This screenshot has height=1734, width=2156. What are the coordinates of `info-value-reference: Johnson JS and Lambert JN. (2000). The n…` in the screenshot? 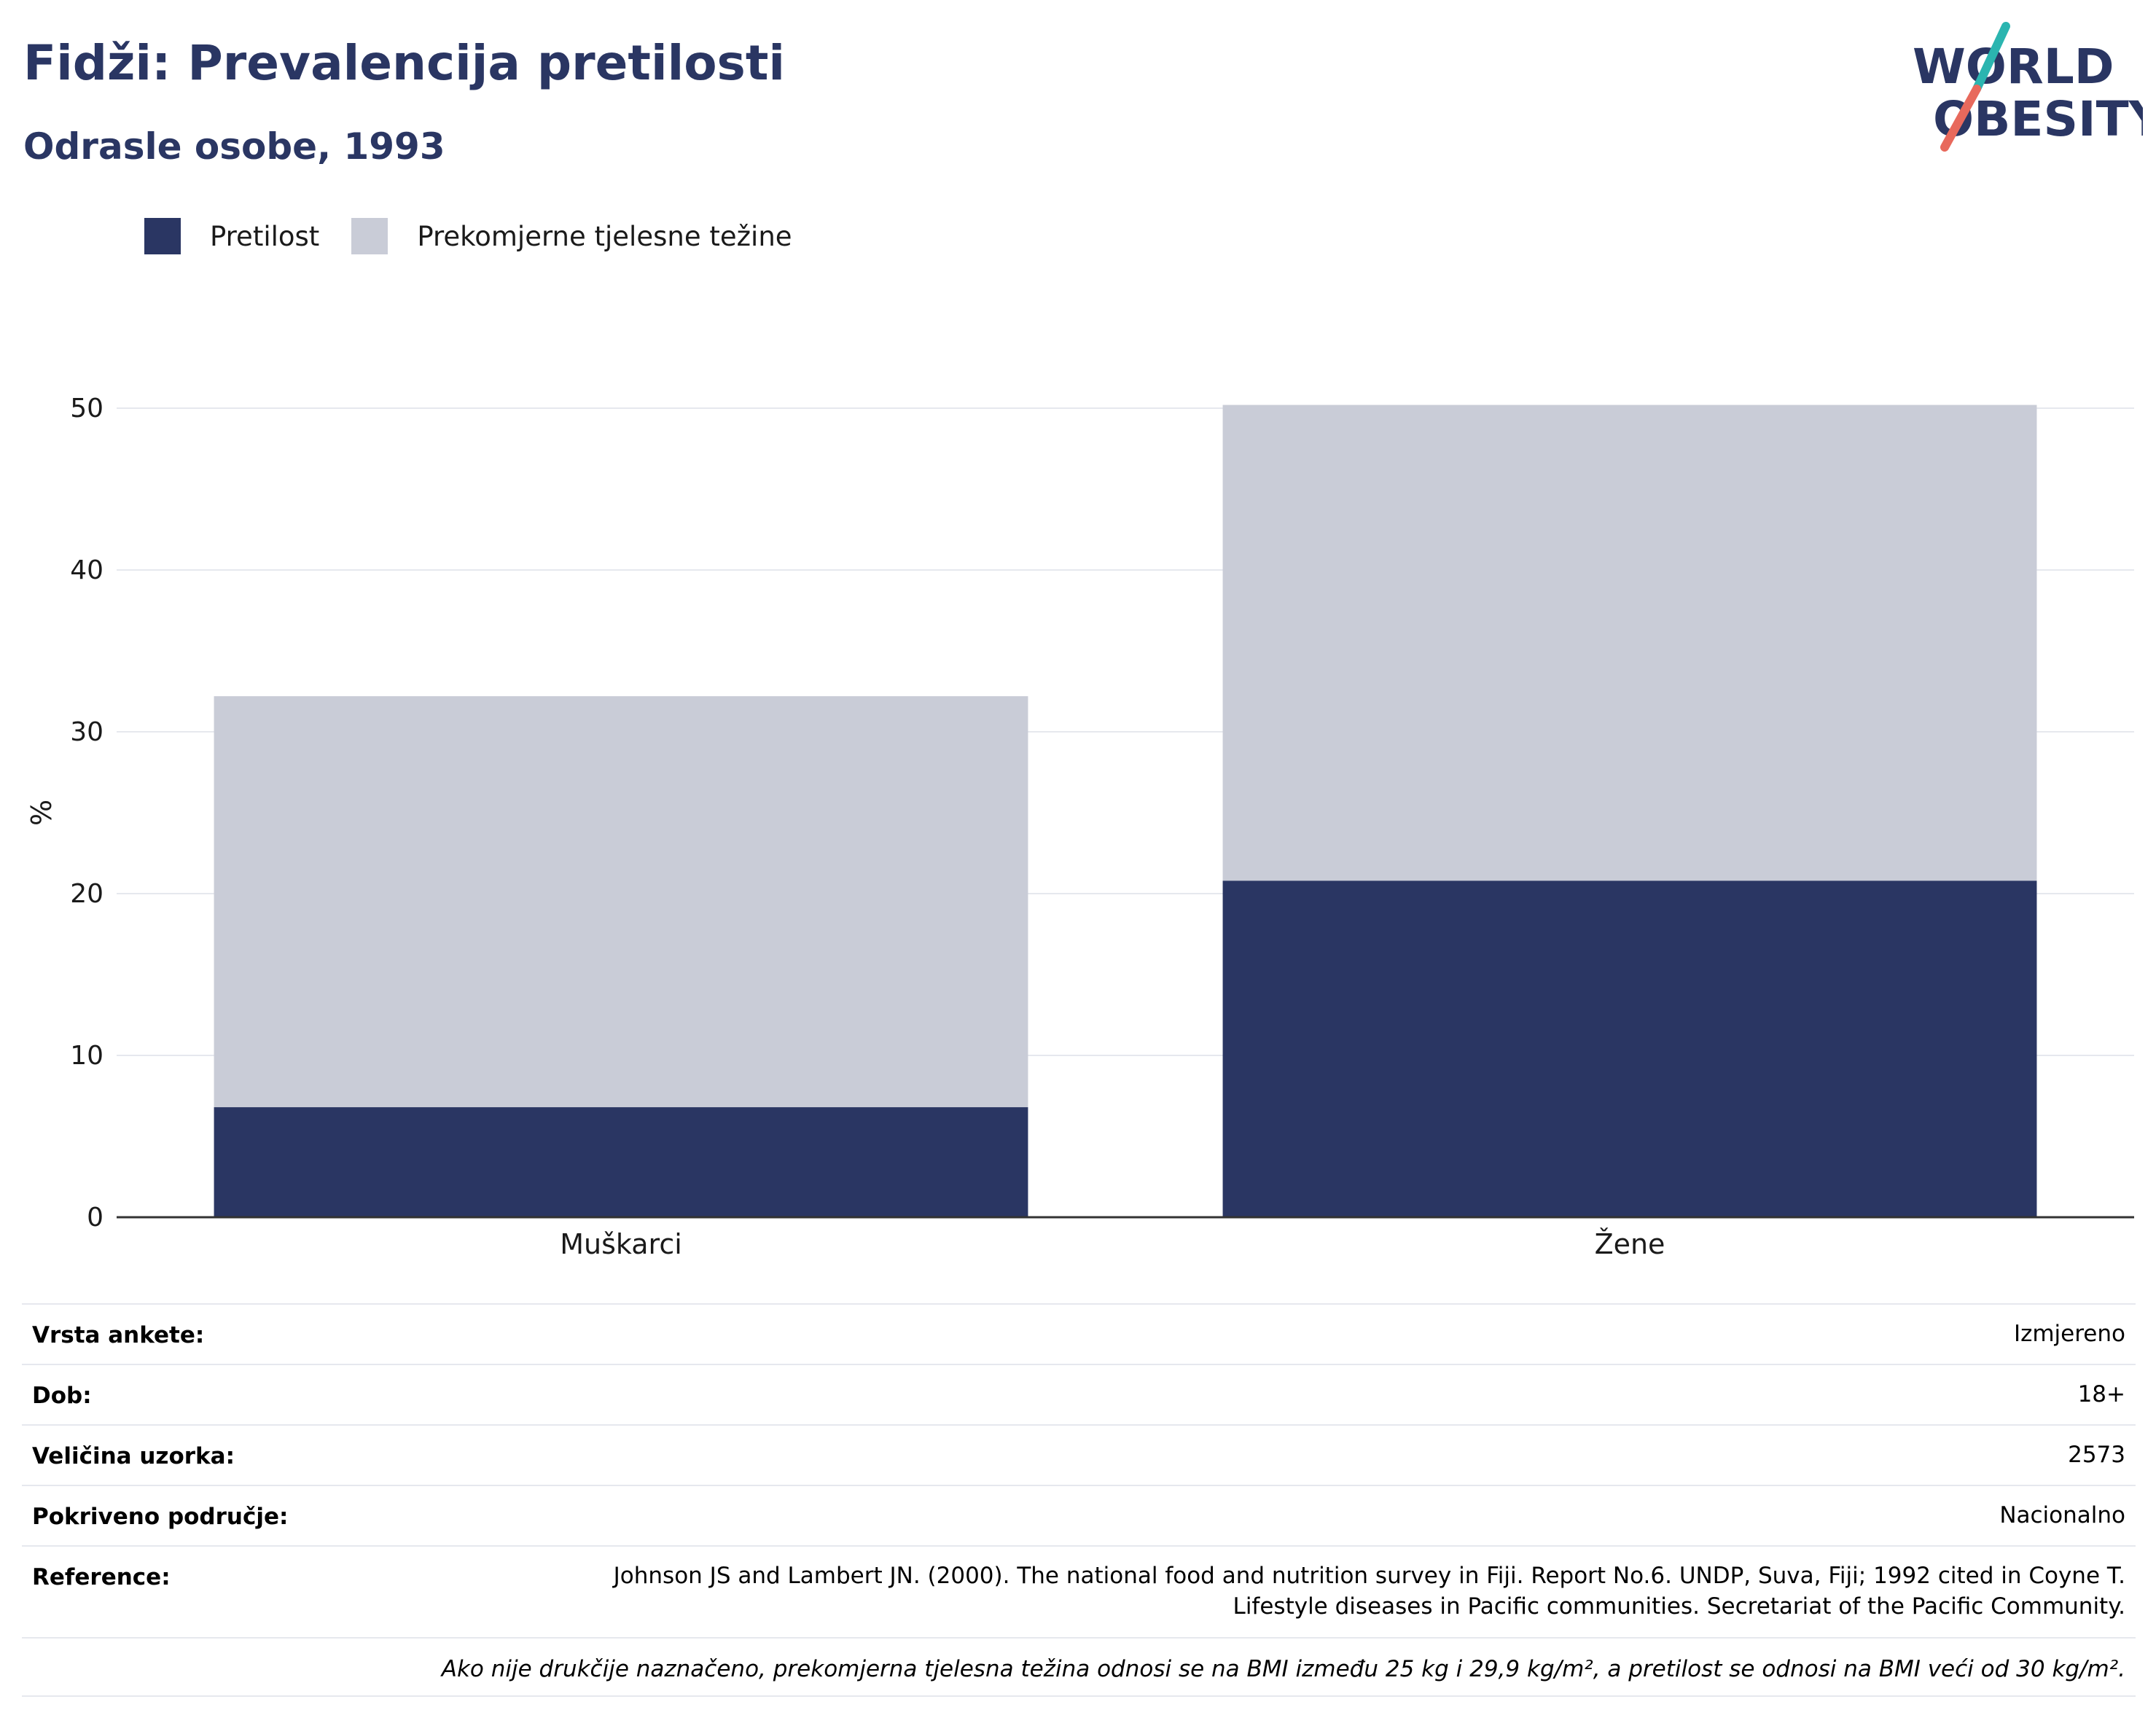 It's located at (1370, 1592).